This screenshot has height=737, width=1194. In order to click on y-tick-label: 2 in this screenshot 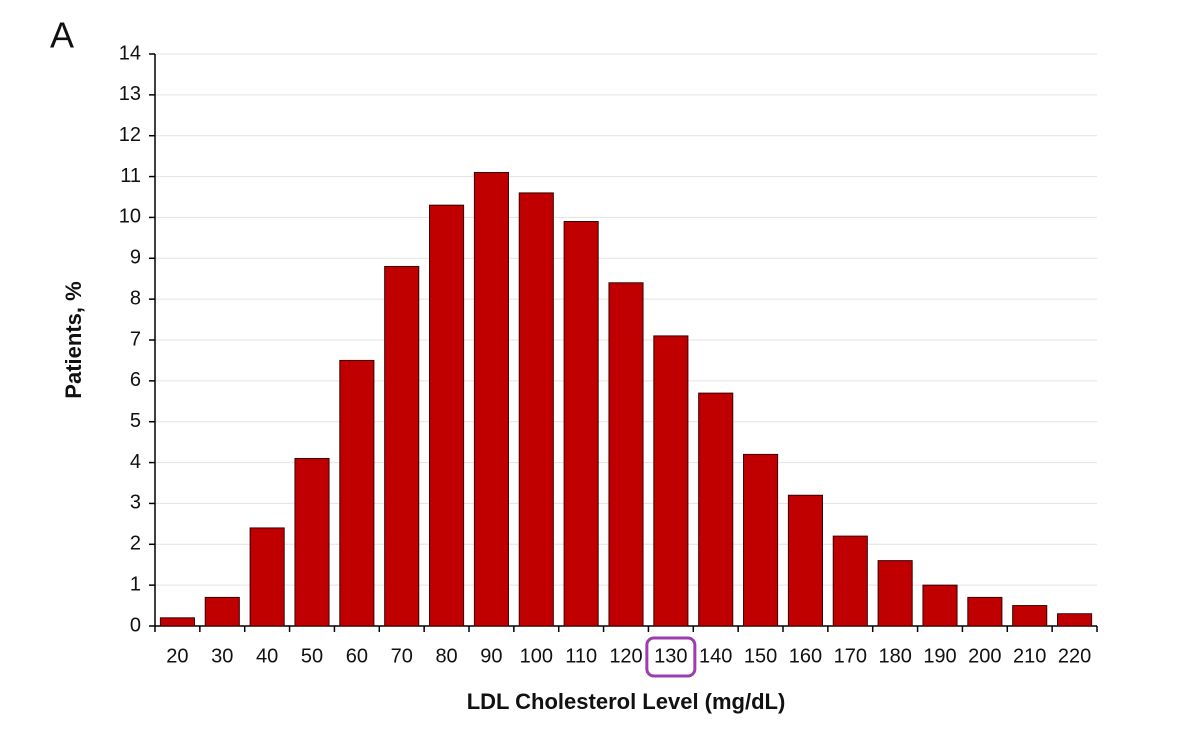, I will do `click(135, 544)`.